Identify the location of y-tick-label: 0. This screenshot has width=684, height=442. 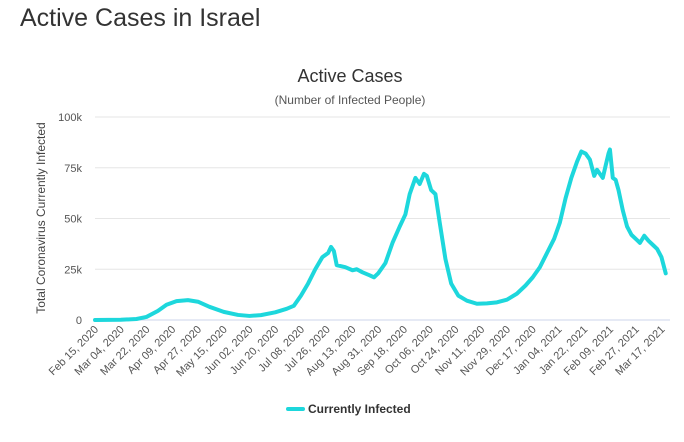
(79, 321).